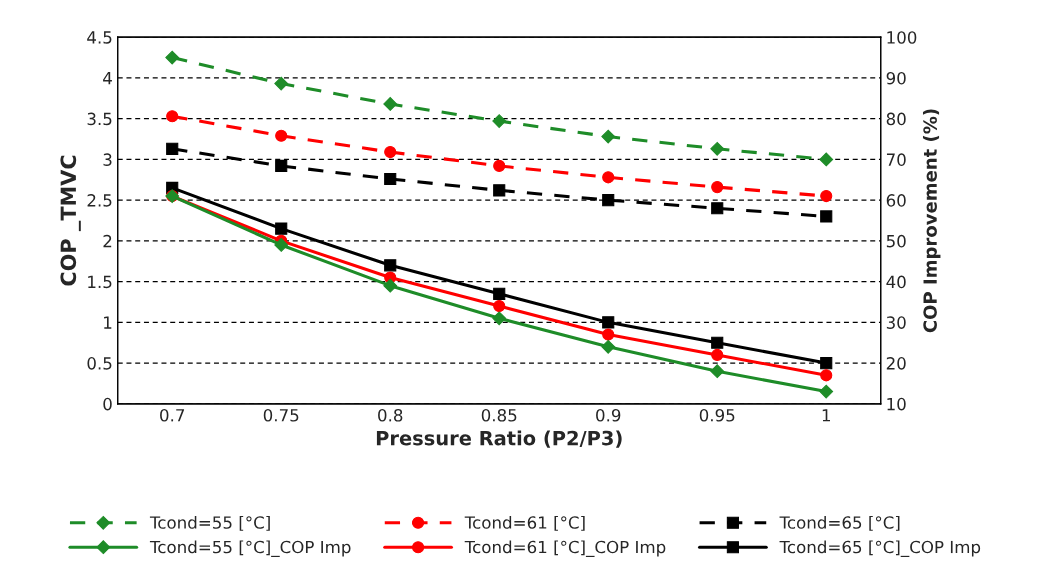 This screenshot has height=572, width=1051. What do you see at coordinates (107, 404) in the screenshot?
I see `y-tick-label: 0` at bounding box center [107, 404].